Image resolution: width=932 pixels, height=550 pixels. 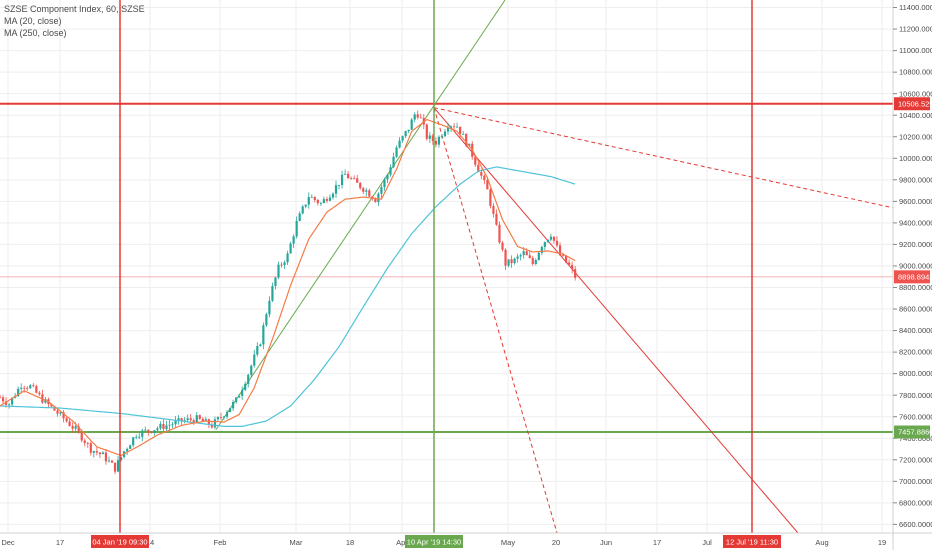 I want to click on legend-ma20: MA (20, close), so click(x=33, y=21).